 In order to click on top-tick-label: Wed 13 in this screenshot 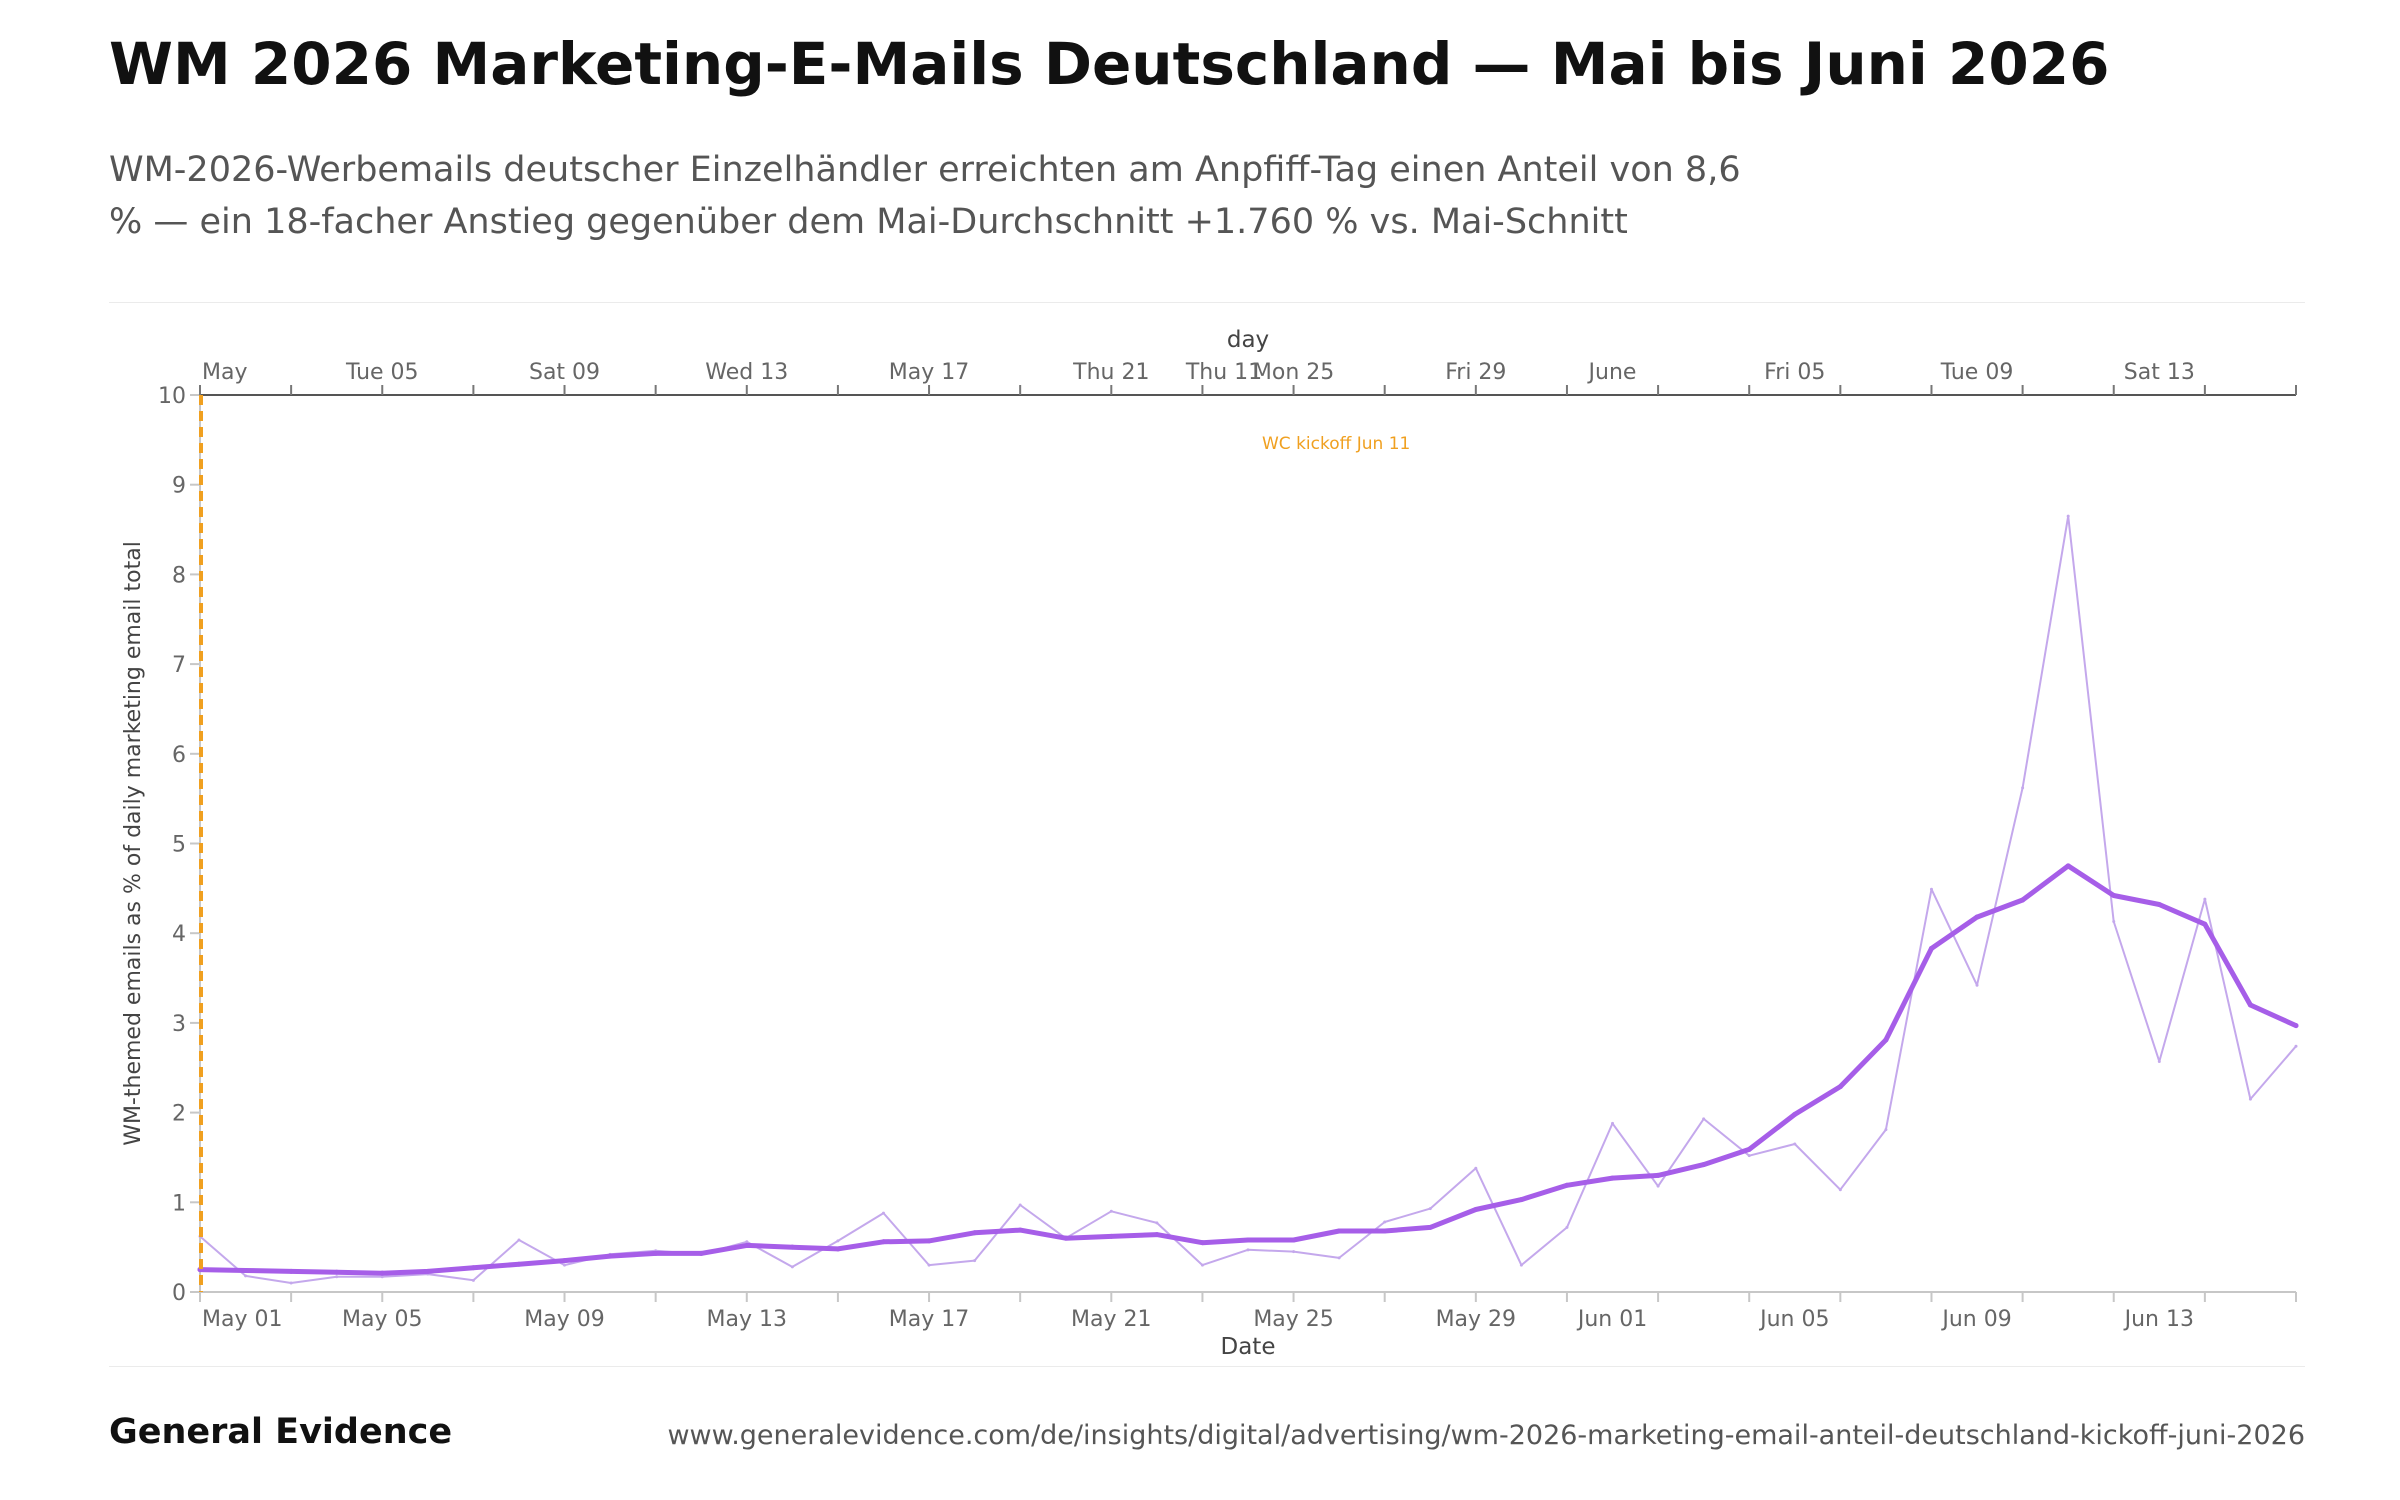, I will do `click(746, 372)`.